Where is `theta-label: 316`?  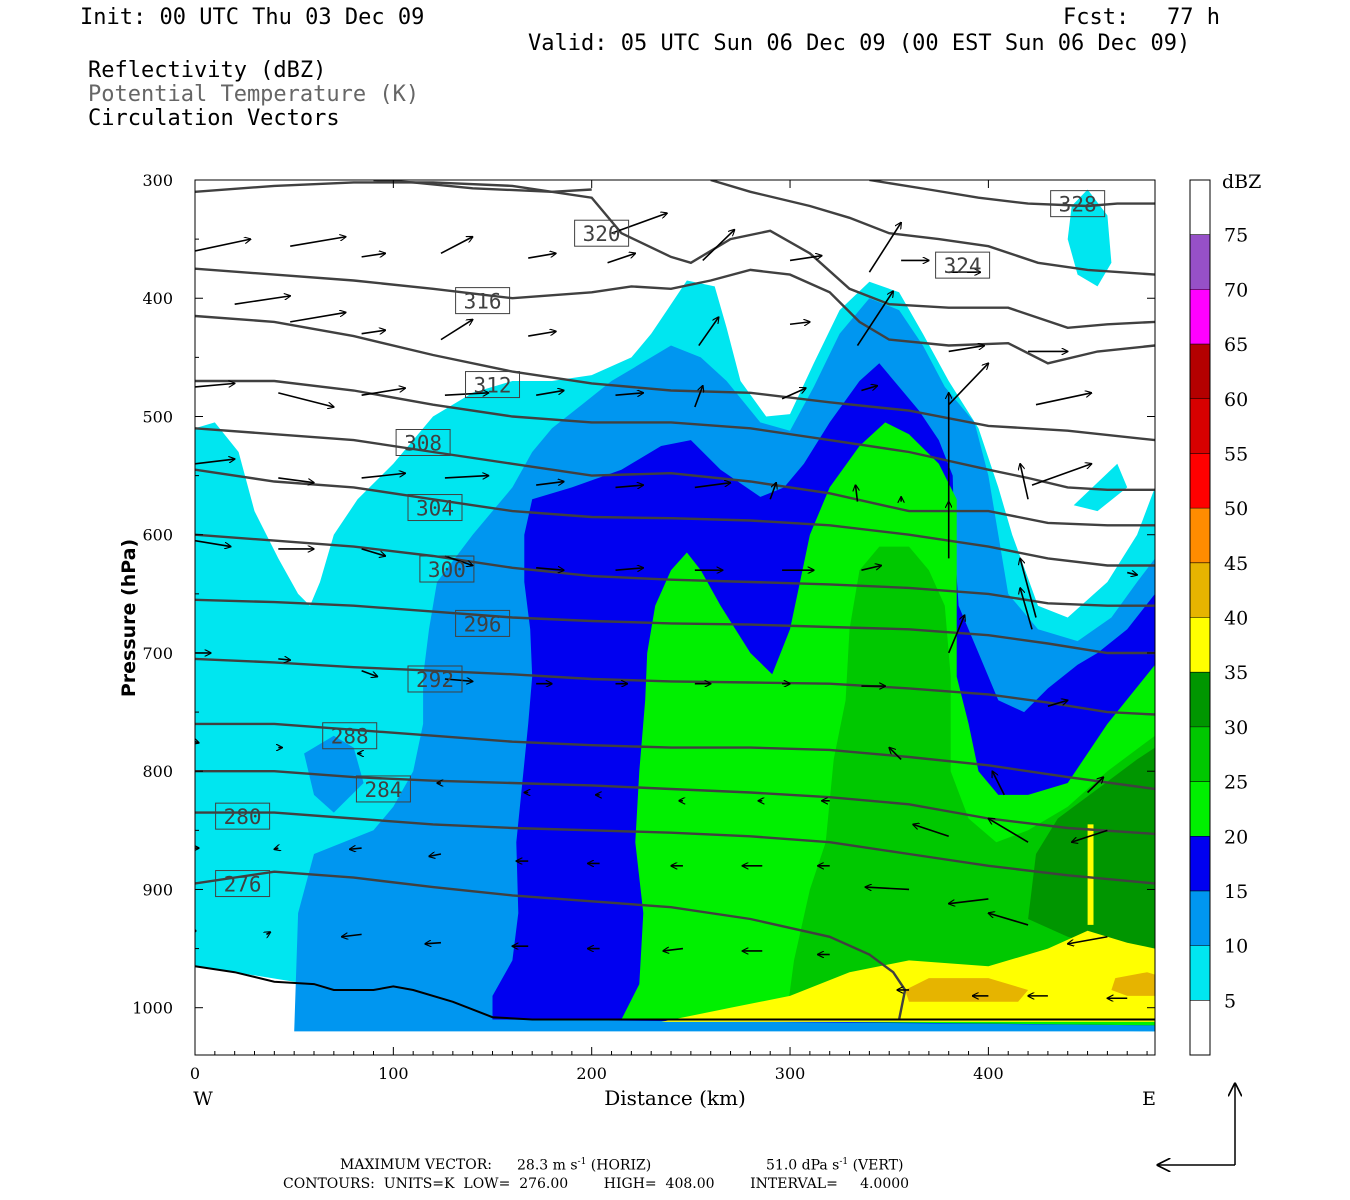
theta-label: 316 is located at coordinates (483, 302).